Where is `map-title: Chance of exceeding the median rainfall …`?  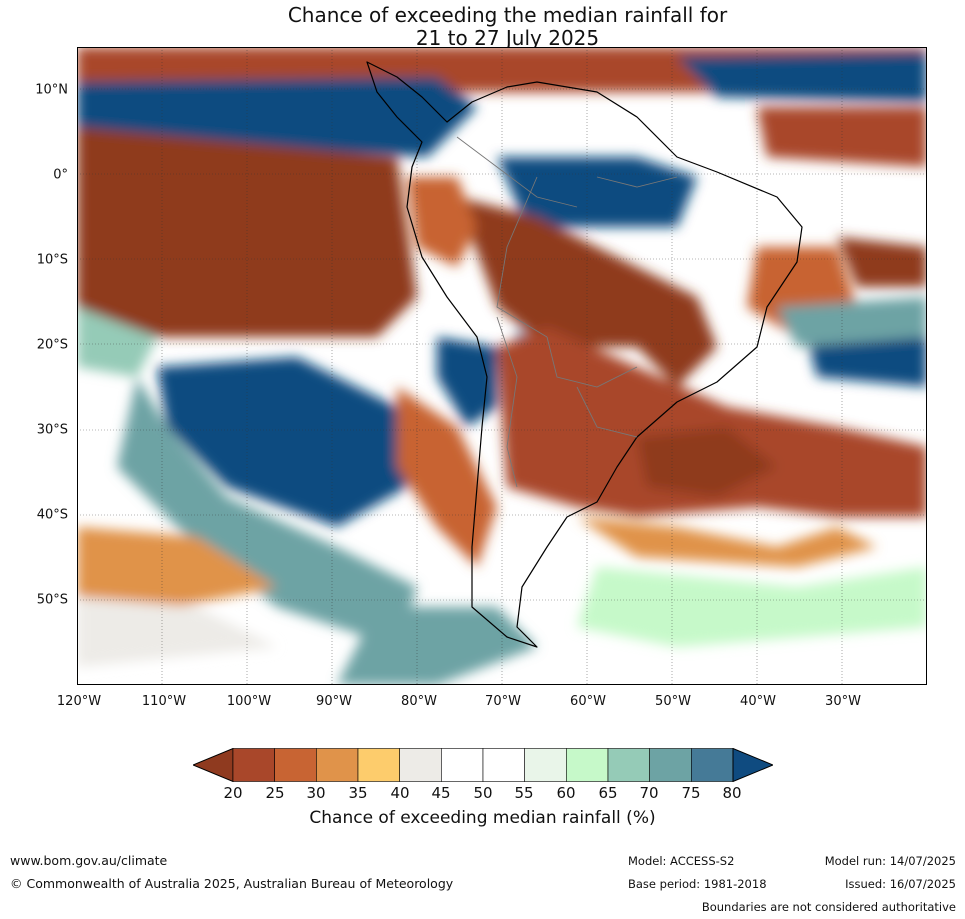
map-title: Chance of exceeding the median rainfall … is located at coordinates (482, 27).